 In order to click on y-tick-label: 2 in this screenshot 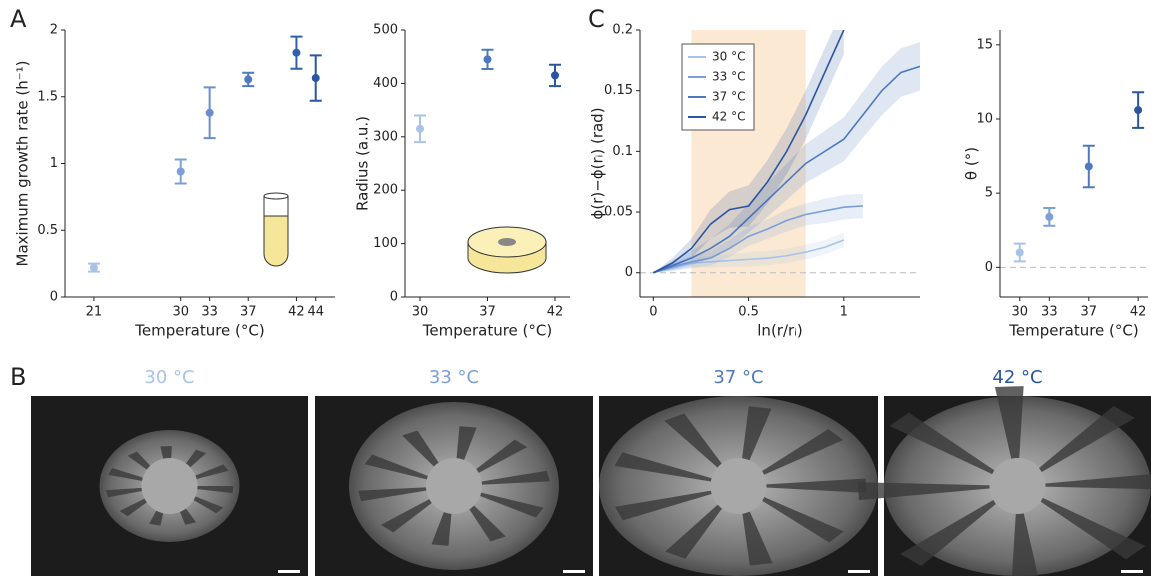, I will do `click(54, 30)`.